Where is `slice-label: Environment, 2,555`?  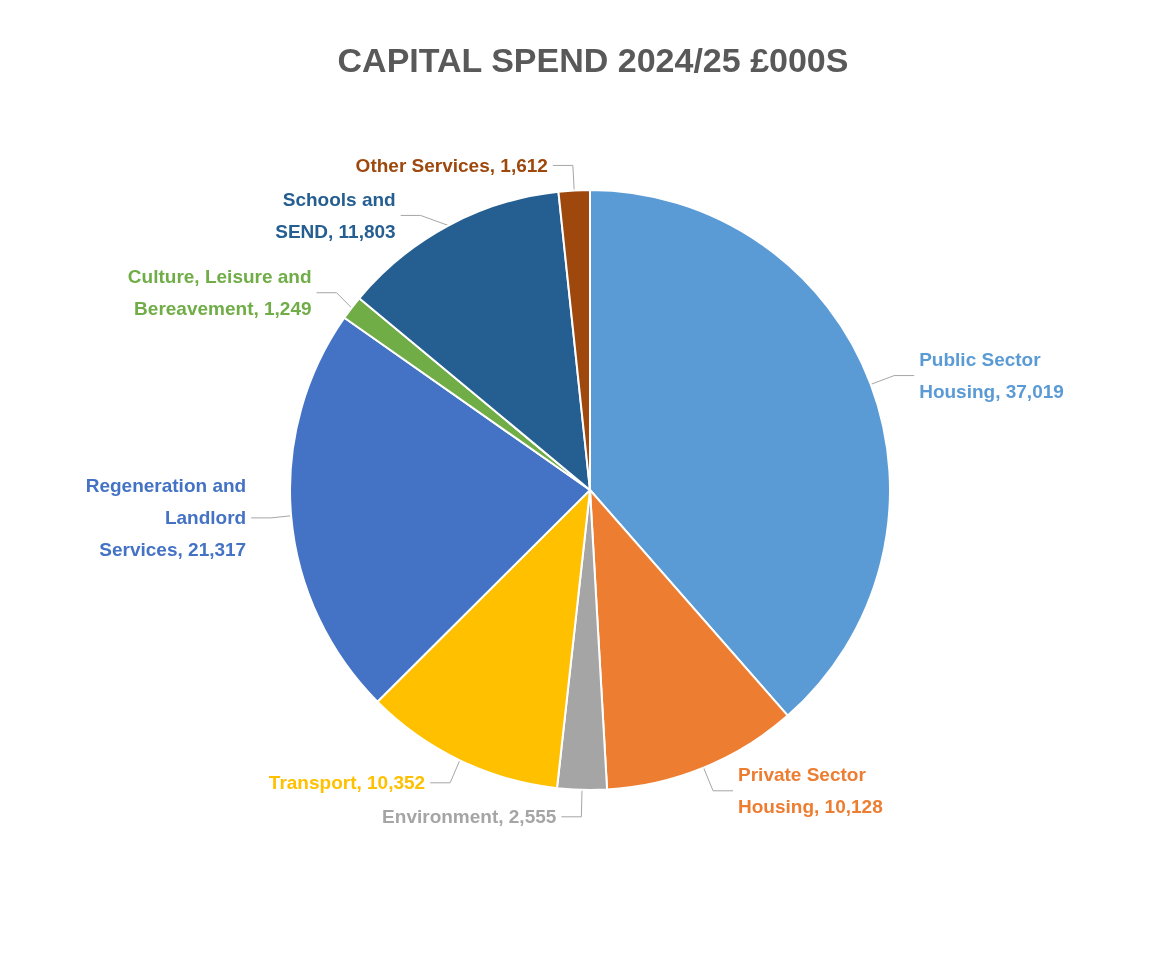
slice-label: Environment, 2,555 is located at coordinates (469, 817).